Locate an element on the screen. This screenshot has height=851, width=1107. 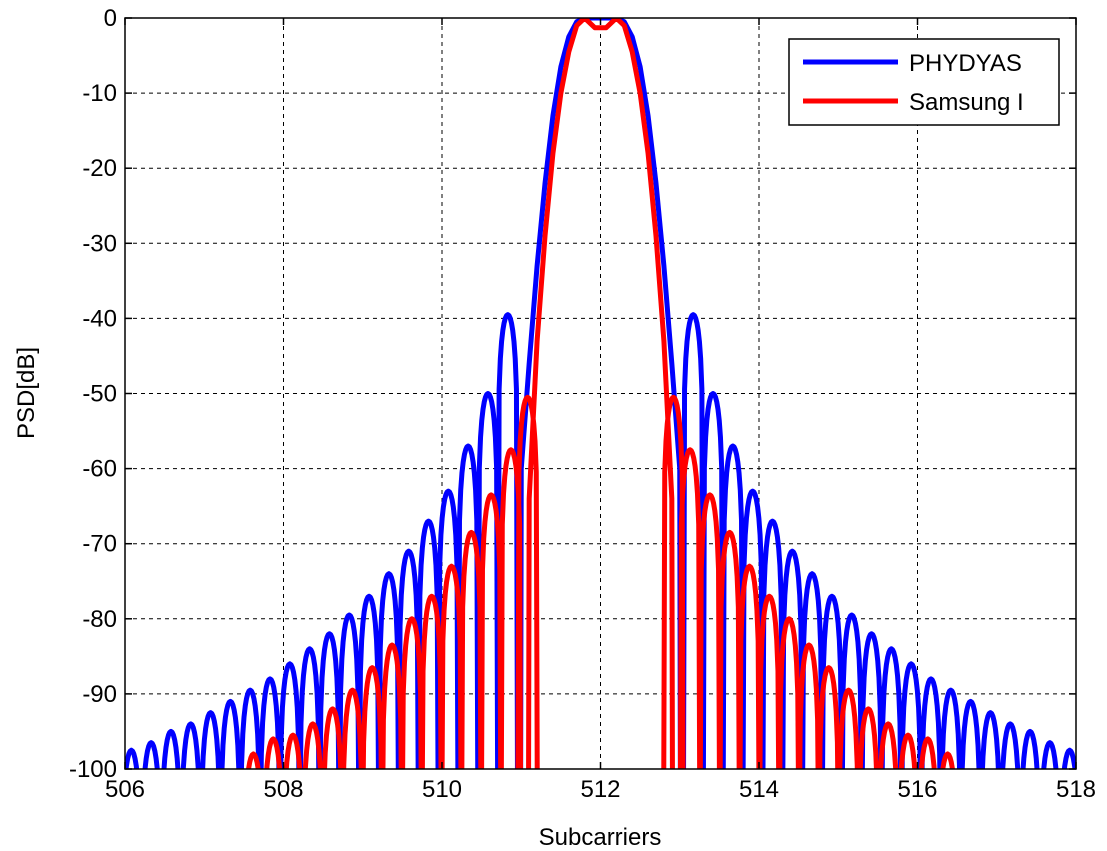
x-tick-label: 514 is located at coordinates (759, 789).